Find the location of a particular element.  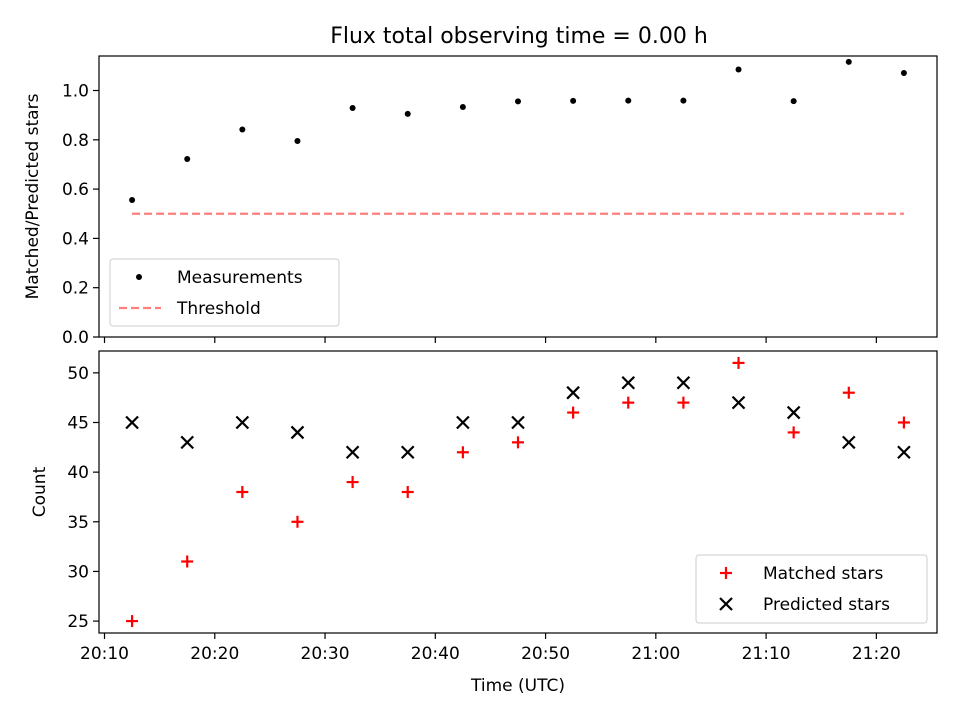

x-tick-label: 20:40 is located at coordinates (435, 654).